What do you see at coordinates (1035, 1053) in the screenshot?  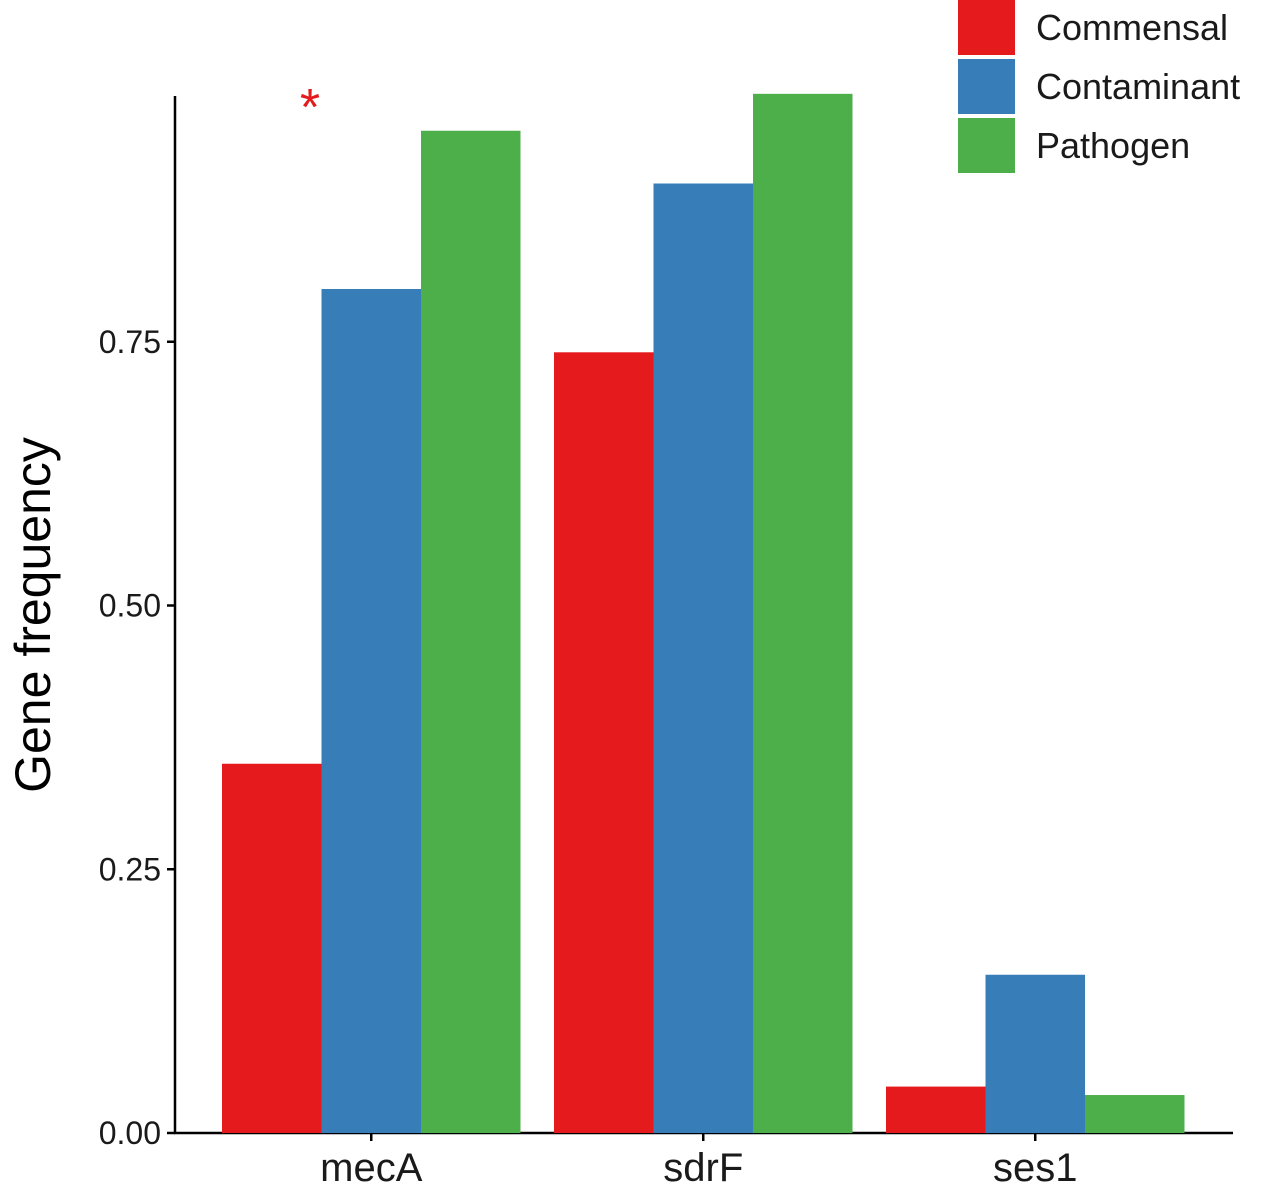 I see `bar-ses1-contaminant` at bounding box center [1035, 1053].